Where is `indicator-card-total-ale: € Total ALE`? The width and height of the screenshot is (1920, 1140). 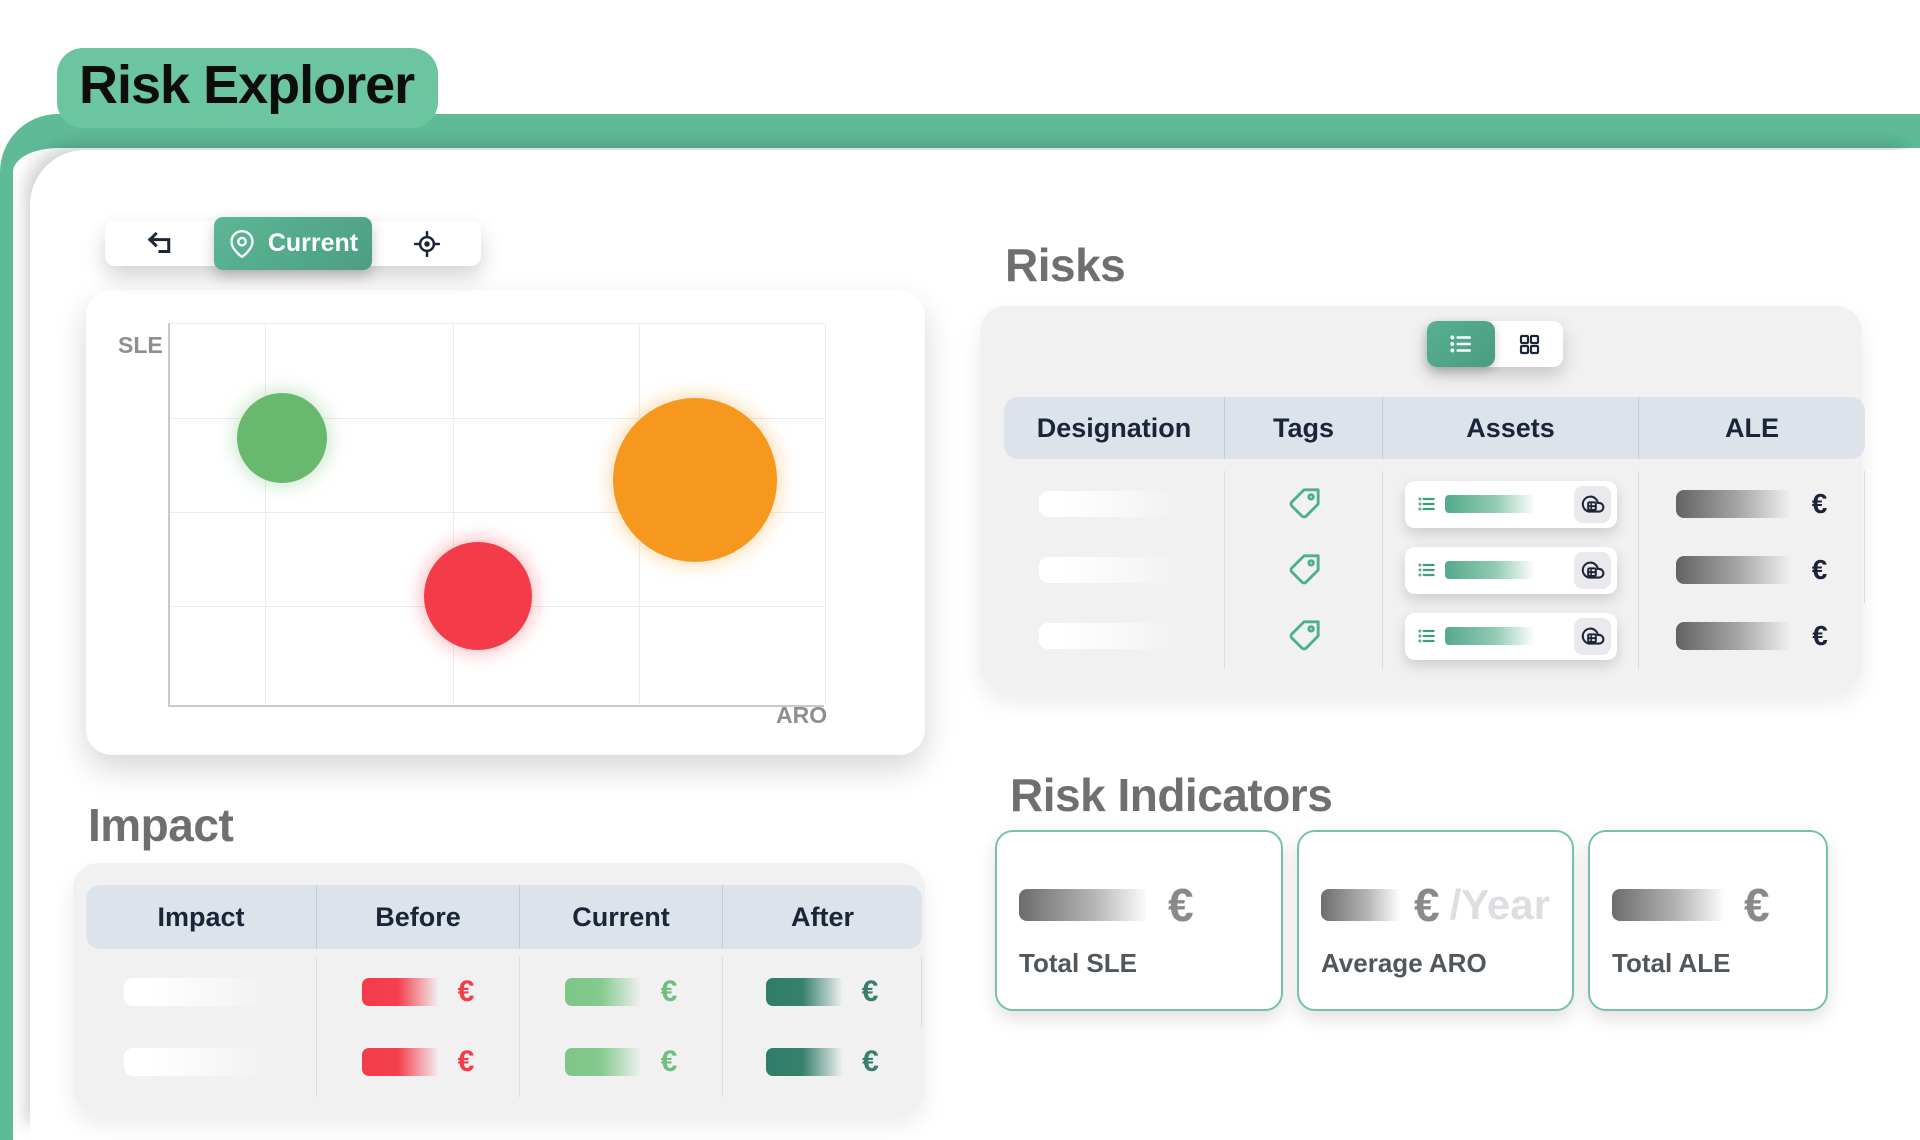 indicator-card-total-ale: € Total ALE is located at coordinates (1708, 920).